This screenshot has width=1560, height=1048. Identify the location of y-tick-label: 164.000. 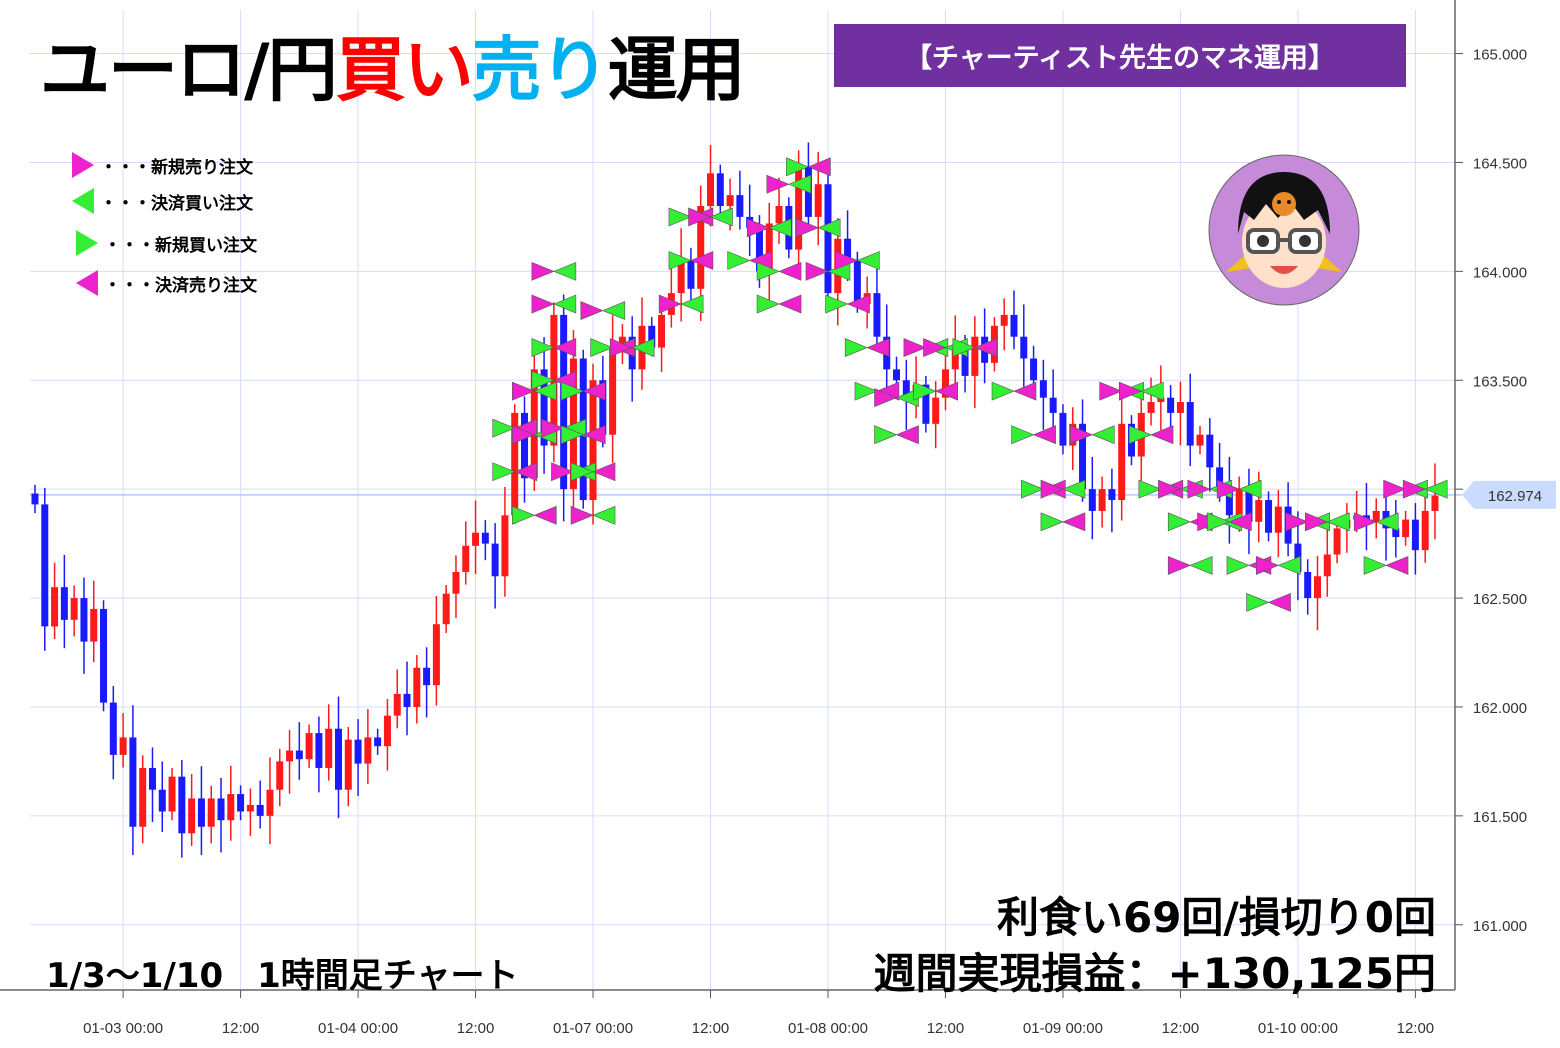
(1500, 272).